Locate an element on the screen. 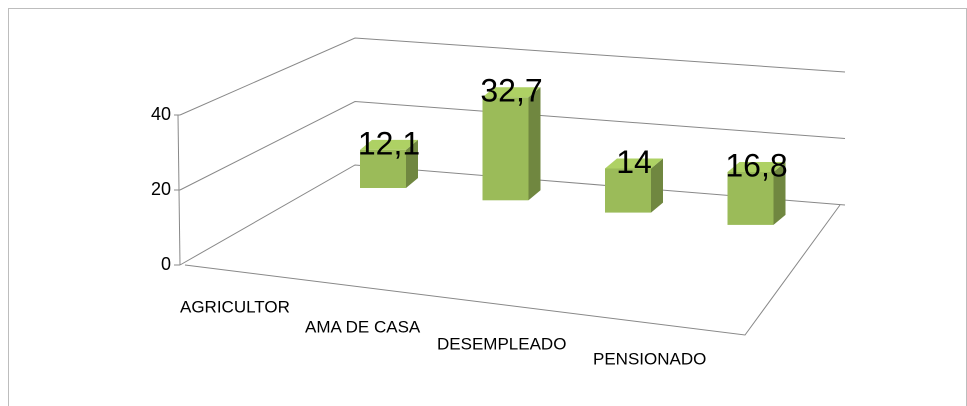  y-tick-label: 0 is located at coordinates (166, 264).